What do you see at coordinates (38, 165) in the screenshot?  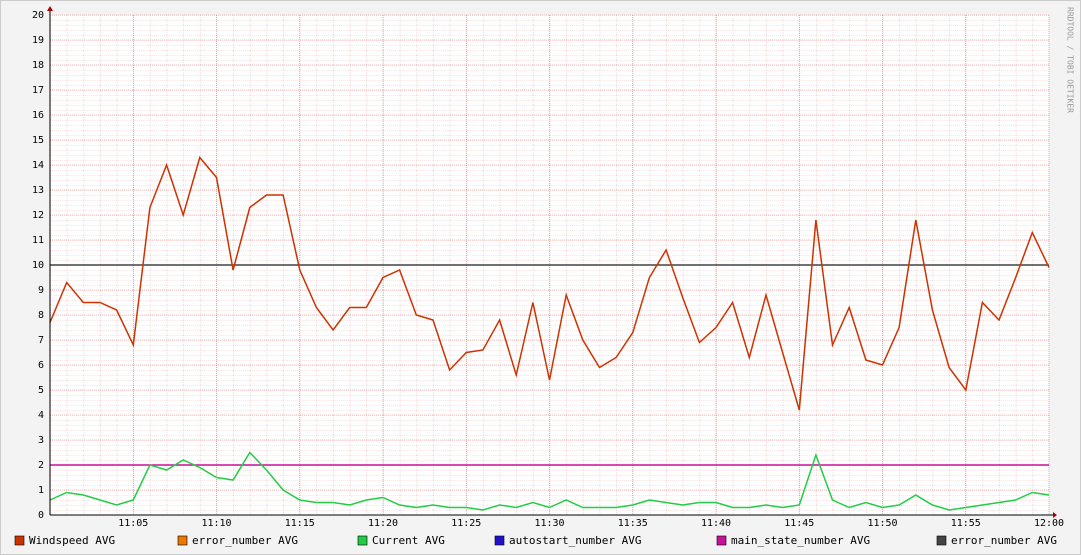 I see `y-tick-label: 14` at bounding box center [38, 165].